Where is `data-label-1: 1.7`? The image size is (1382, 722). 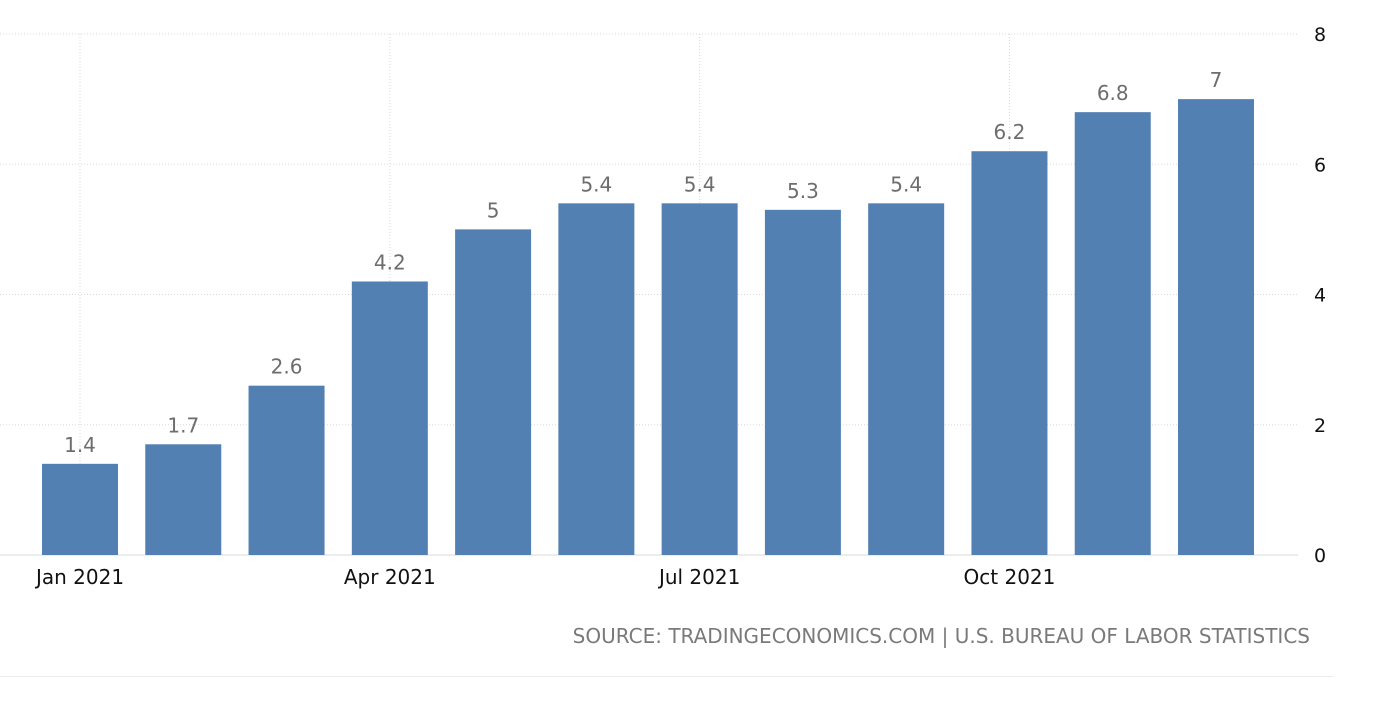
data-label-1: 1.7 is located at coordinates (183, 425).